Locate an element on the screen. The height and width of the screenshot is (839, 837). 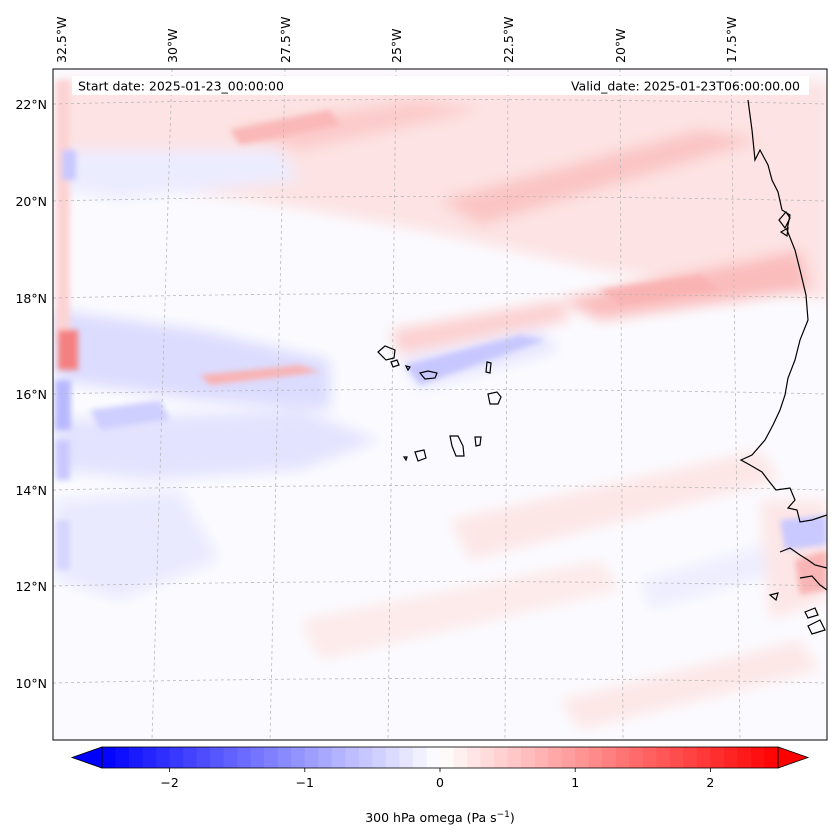
lat-label: 18°N is located at coordinates (31, 298).